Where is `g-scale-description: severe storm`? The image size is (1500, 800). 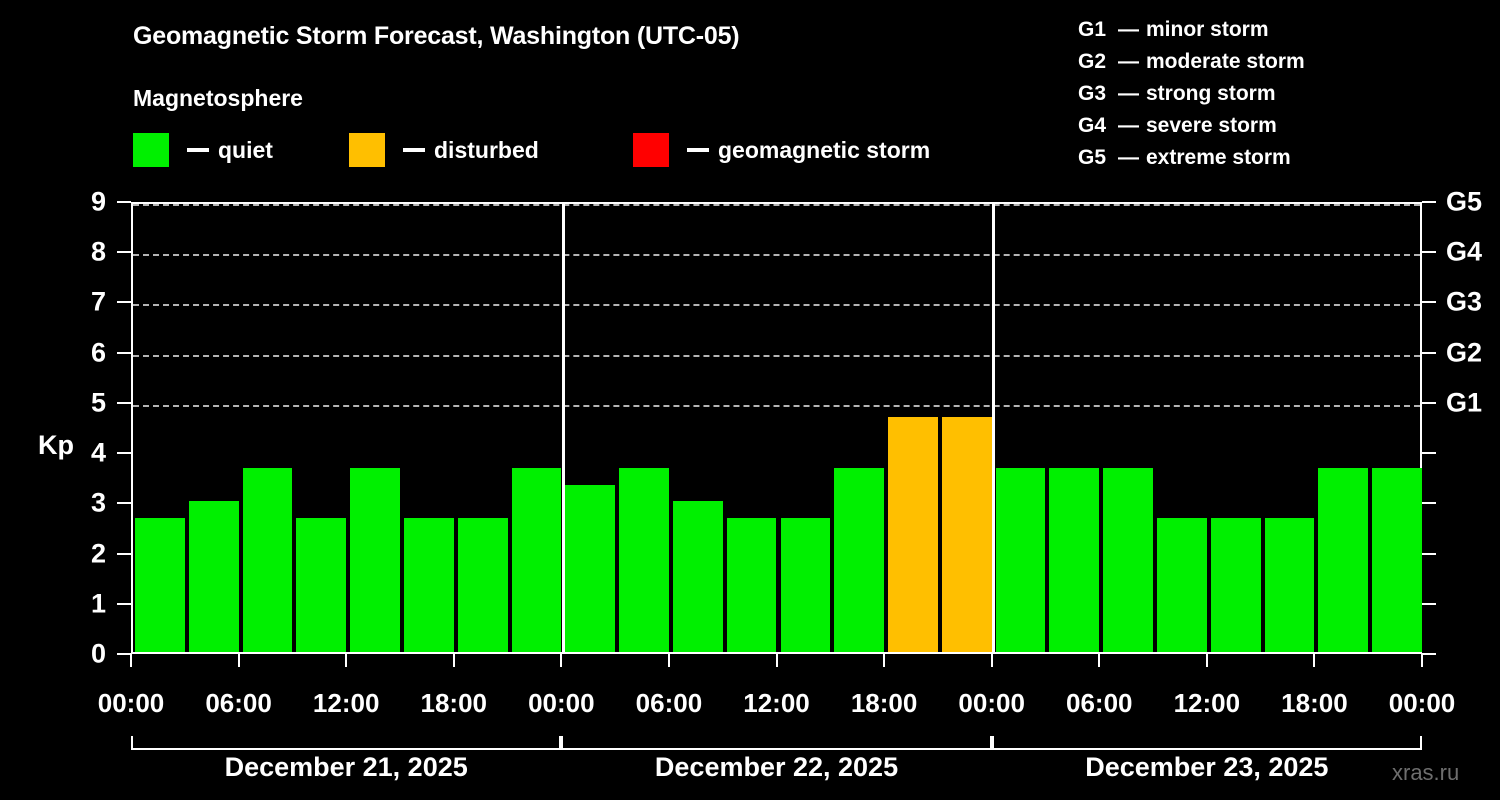
g-scale-description: severe storm is located at coordinates (1211, 125).